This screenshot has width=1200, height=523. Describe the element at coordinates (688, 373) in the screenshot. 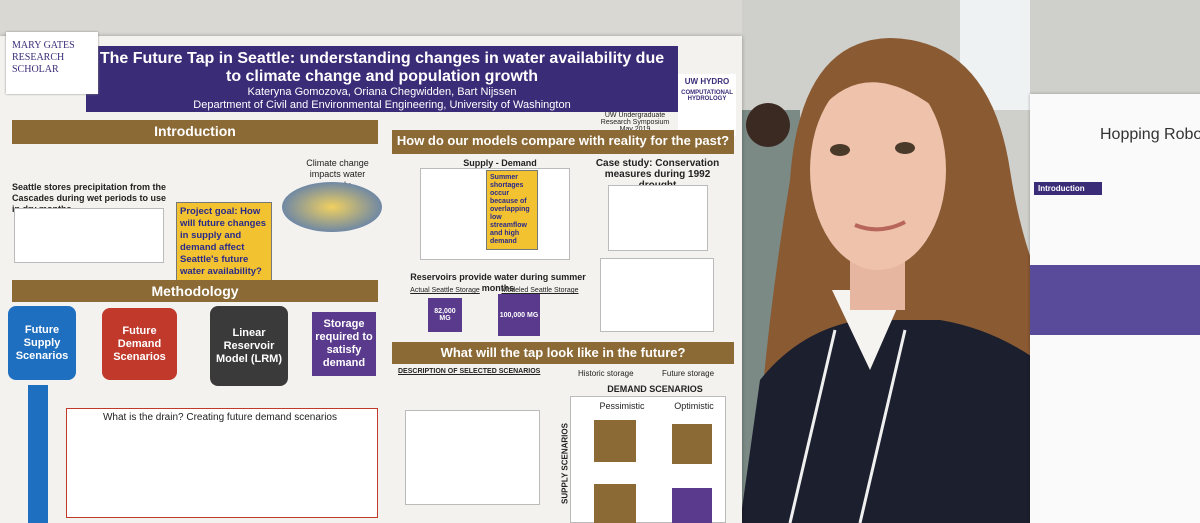

I see `legend-future: Future storage` at that location.